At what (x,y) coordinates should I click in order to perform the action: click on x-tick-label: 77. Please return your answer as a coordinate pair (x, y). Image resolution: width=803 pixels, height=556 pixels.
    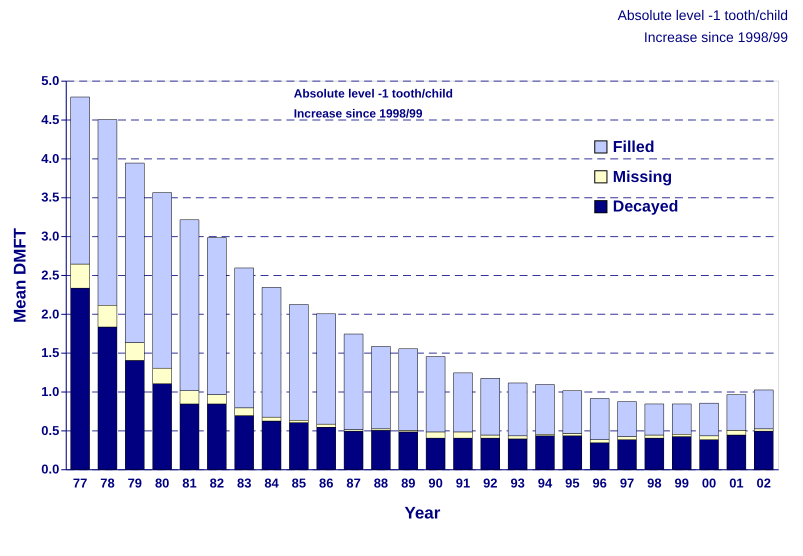
    Looking at the image, I should click on (80, 483).